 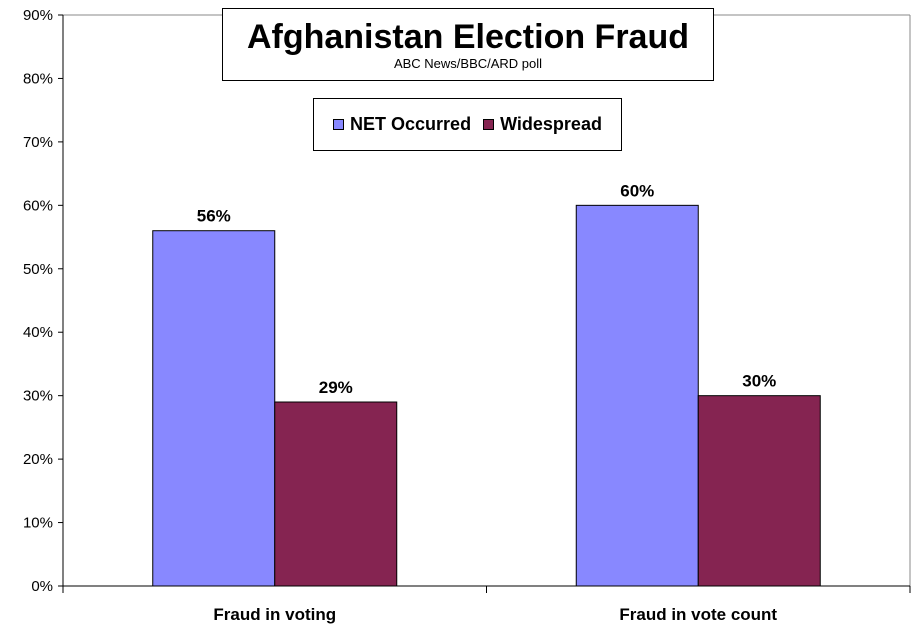 What do you see at coordinates (38, 205) in the screenshot?
I see `y-tick-label: 60%` at bounding box center [38, 205].